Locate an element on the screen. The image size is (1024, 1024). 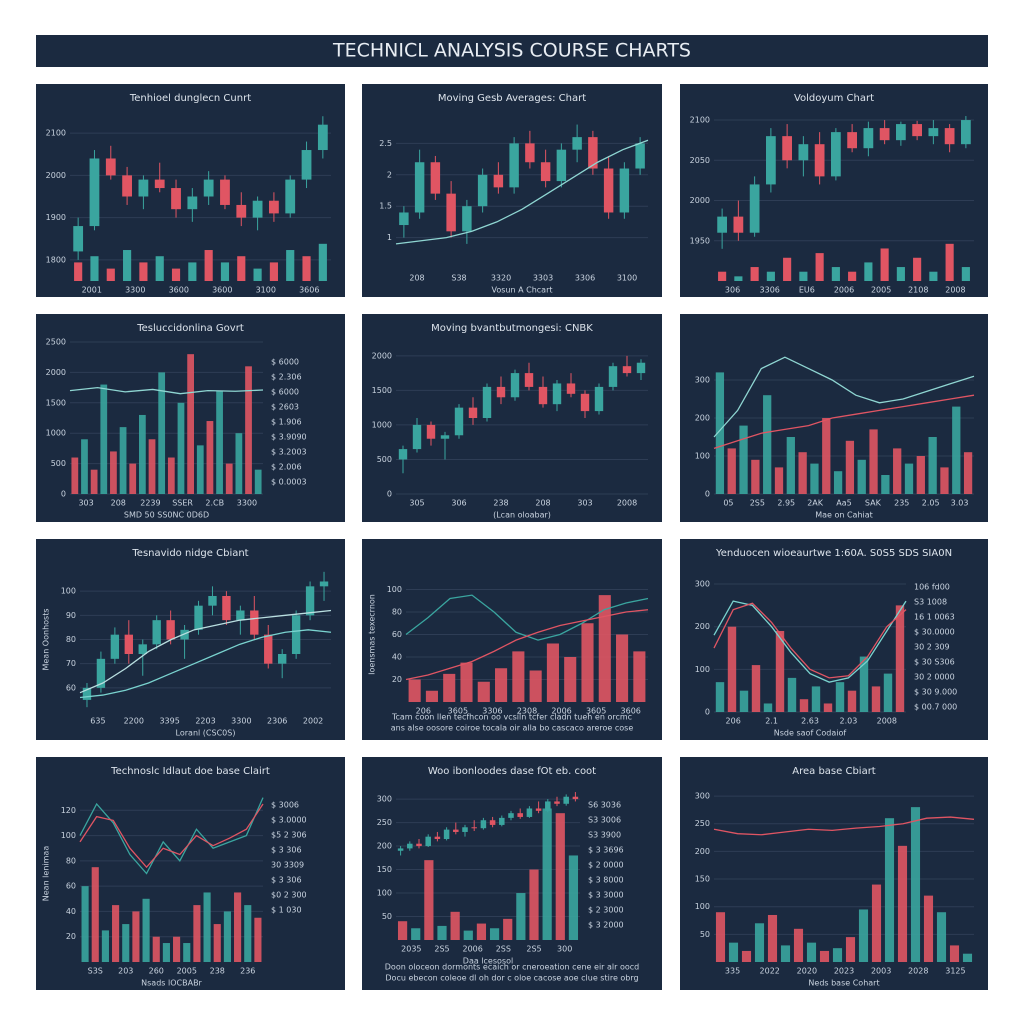
x-tick-label: 2023 is located at coordinates (844, 971).